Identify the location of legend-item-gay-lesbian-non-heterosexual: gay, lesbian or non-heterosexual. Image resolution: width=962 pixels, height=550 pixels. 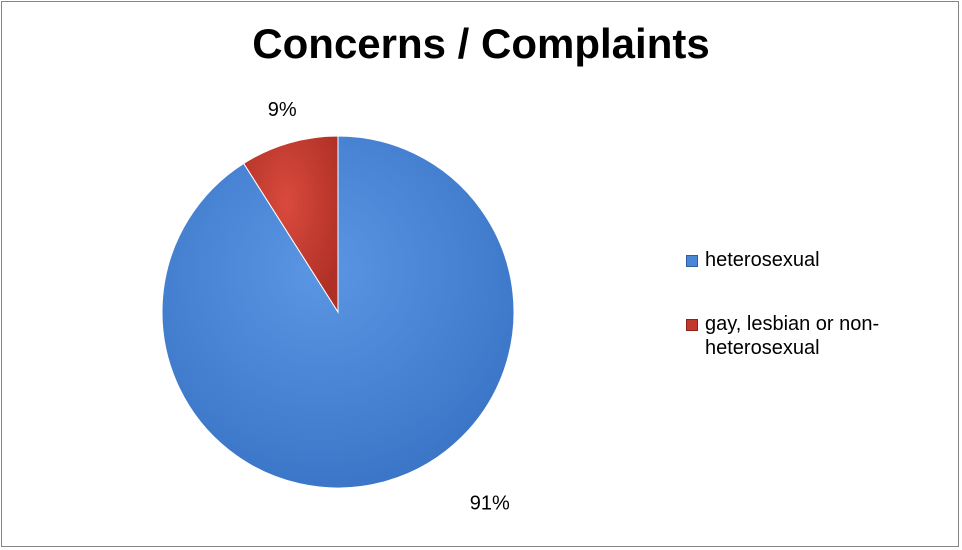
(816, 336).